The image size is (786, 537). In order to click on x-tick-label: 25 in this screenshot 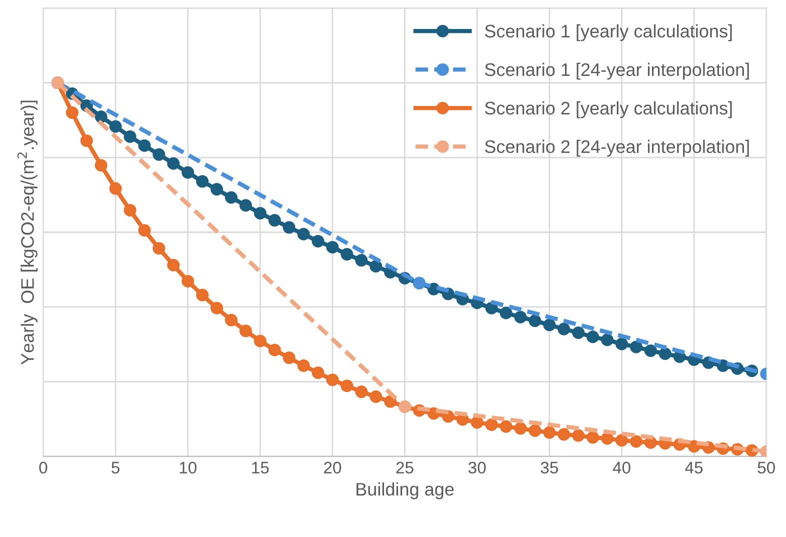, I will do `click(405, 468)`.